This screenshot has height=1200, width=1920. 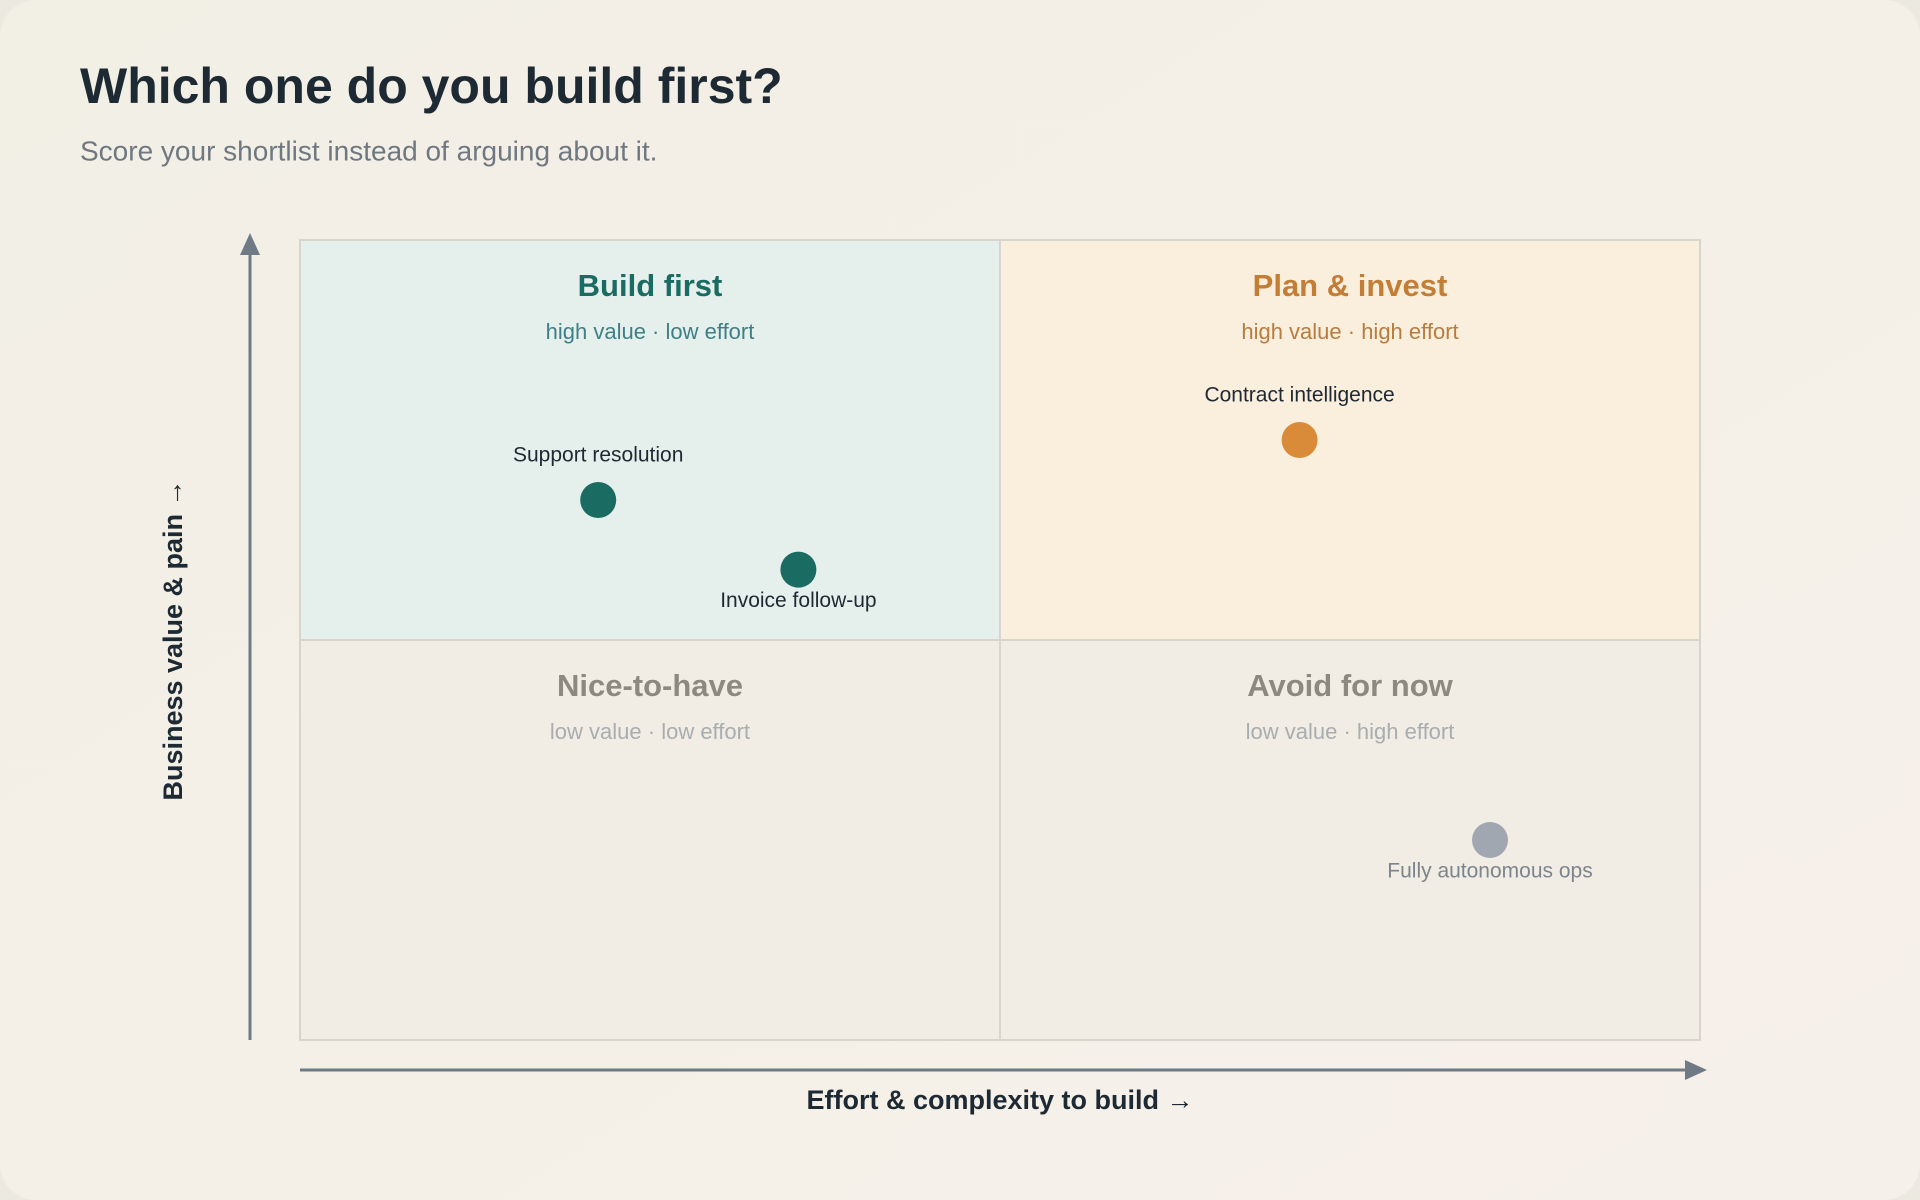 What do you see at coordinates (650, 731) in the screenshot?
I see `quadrant-subtitle: low value · low effort` at bounding box center [650, 731].